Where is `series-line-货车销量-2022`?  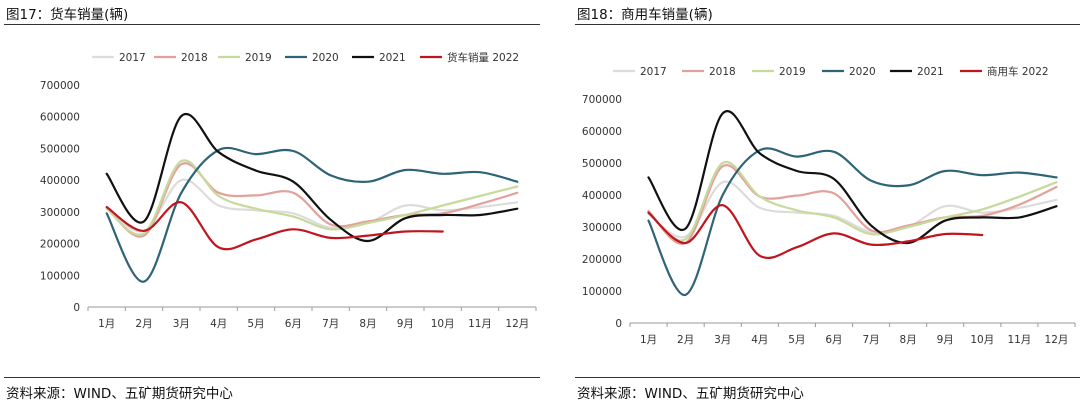 series-line-货车销量-2022 is located at coordinates (274, 226).